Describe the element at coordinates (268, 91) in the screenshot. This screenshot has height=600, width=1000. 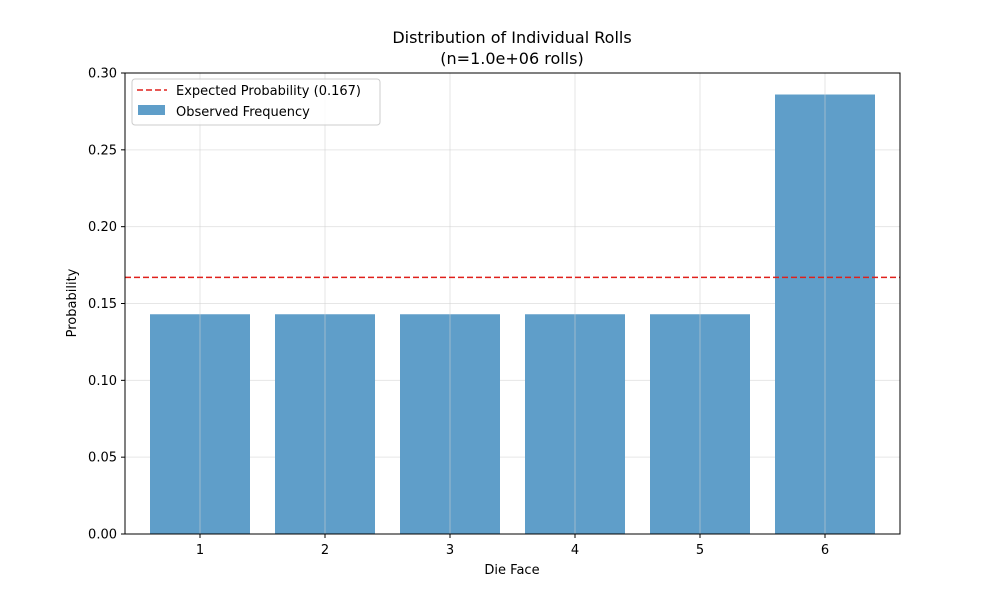
I see `legend-reference-line-label: Expected Probability (0.167)` at that location.